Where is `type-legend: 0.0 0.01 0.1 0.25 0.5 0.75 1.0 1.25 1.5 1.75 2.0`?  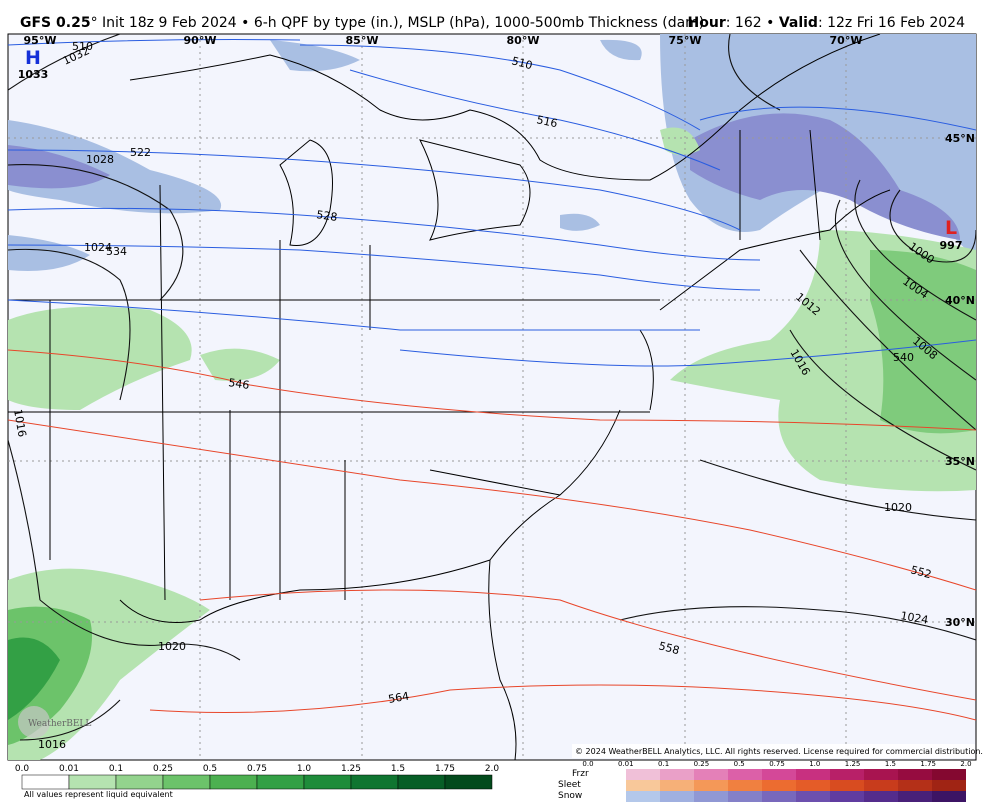
type-legend: 0.0 0.01 0.1 0.25 0.5 0.75 1.0 1.25 1.5 1.75 2.0 is located at coordinates (777, 781).